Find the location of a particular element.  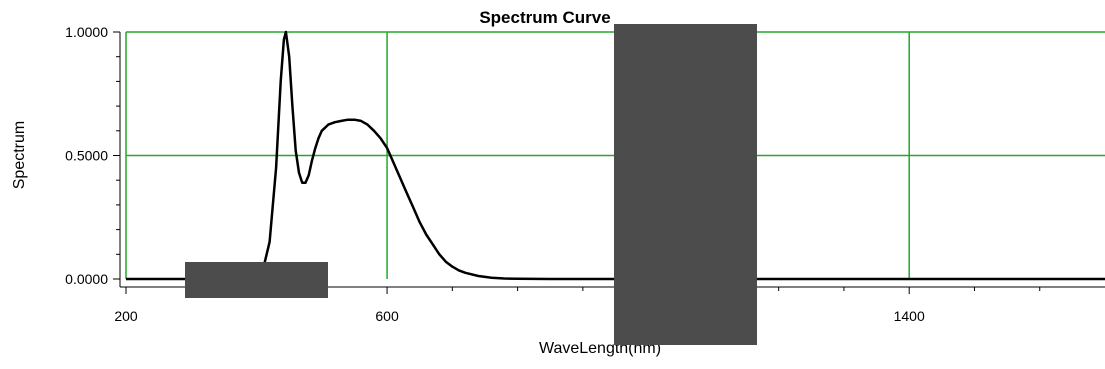

y-tick-label: 0.5000 is located at coordinates (86, 156).